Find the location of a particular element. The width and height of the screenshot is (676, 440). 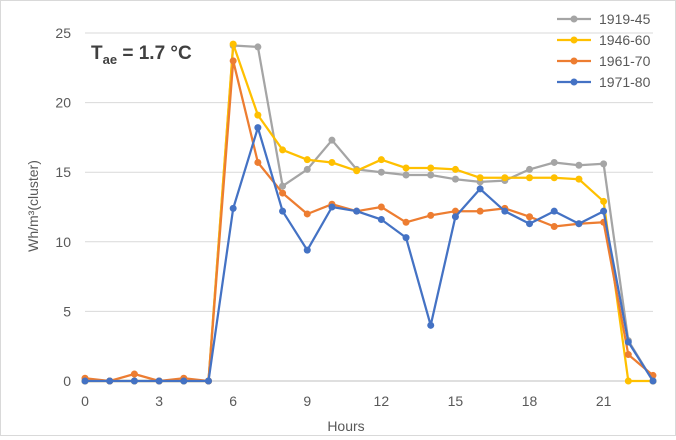

x-tick-label: 6 is located at coordinates (233, 401).